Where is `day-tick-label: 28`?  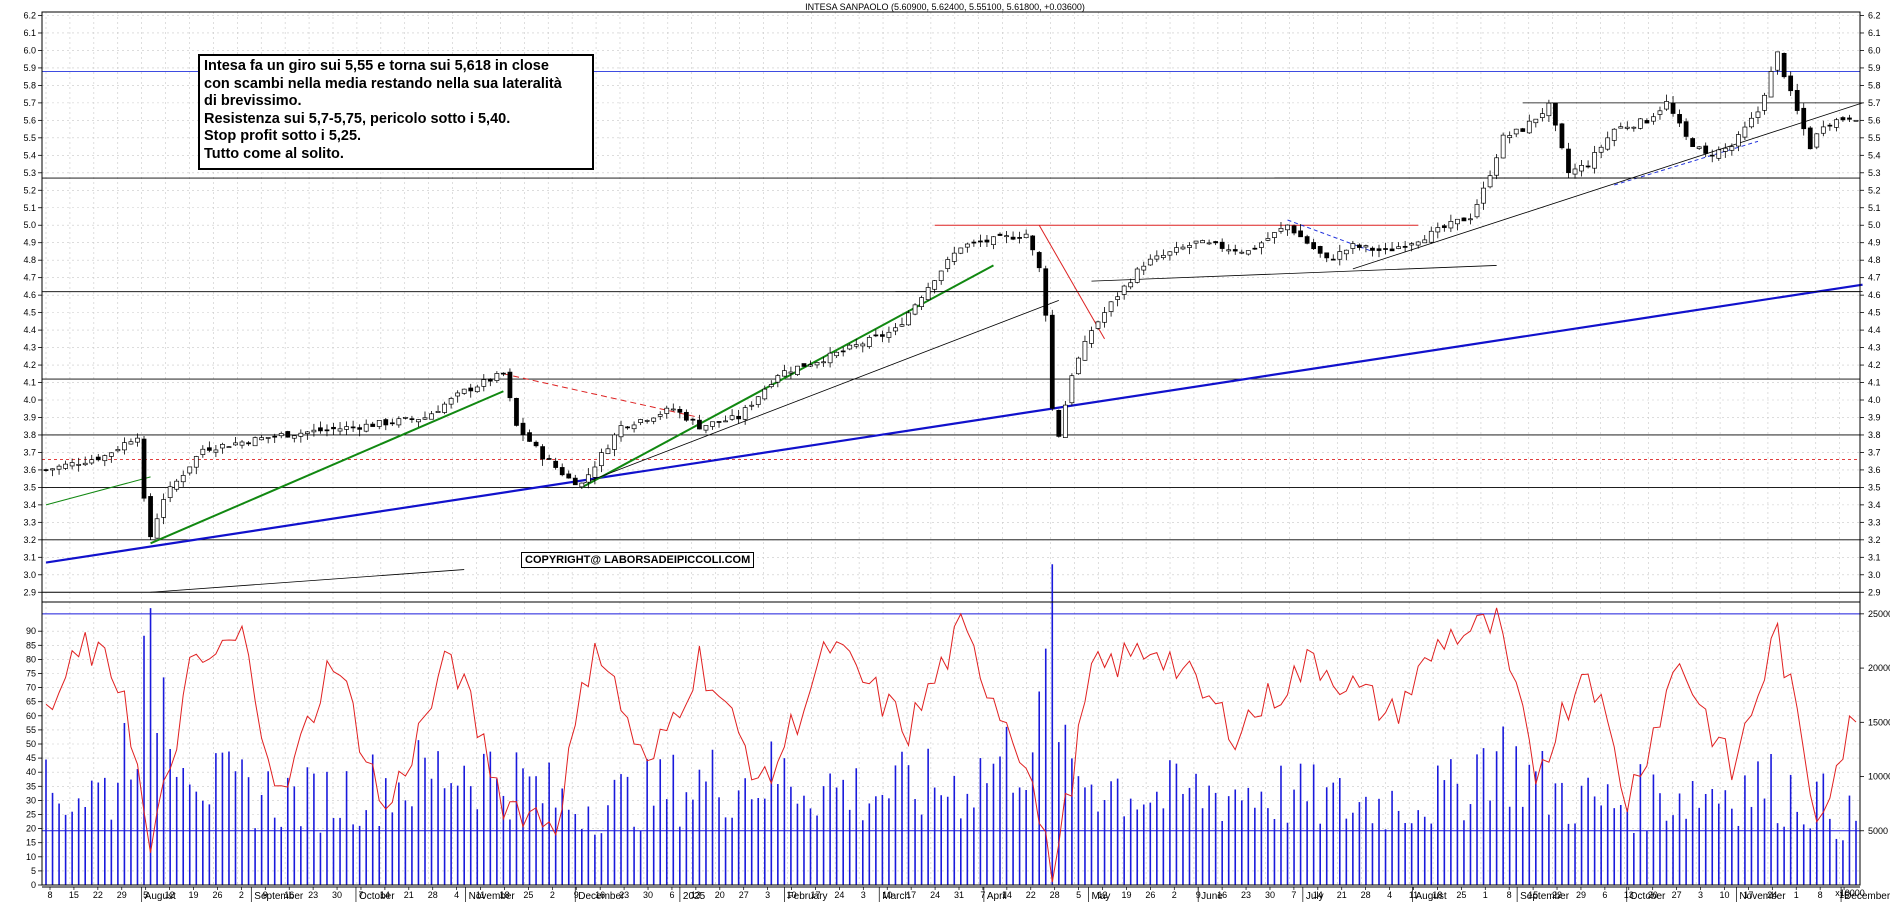 day-tick-label: 28 is located at coordinates (433, 895).